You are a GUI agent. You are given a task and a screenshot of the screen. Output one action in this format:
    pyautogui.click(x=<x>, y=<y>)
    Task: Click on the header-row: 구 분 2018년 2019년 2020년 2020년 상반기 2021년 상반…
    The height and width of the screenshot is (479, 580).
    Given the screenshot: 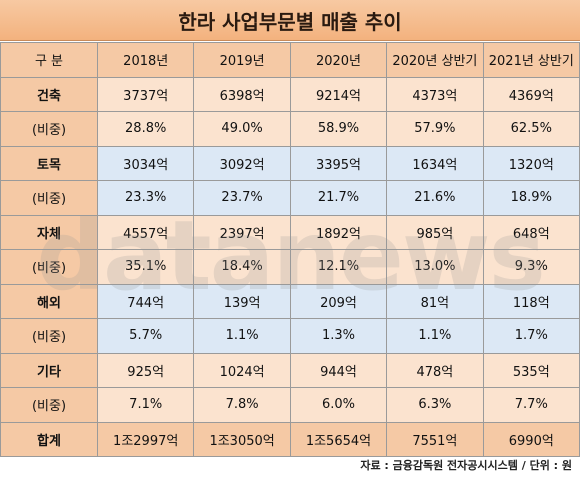 What is the action you would take?
    pyautogui.click(x=290, y=60)
    